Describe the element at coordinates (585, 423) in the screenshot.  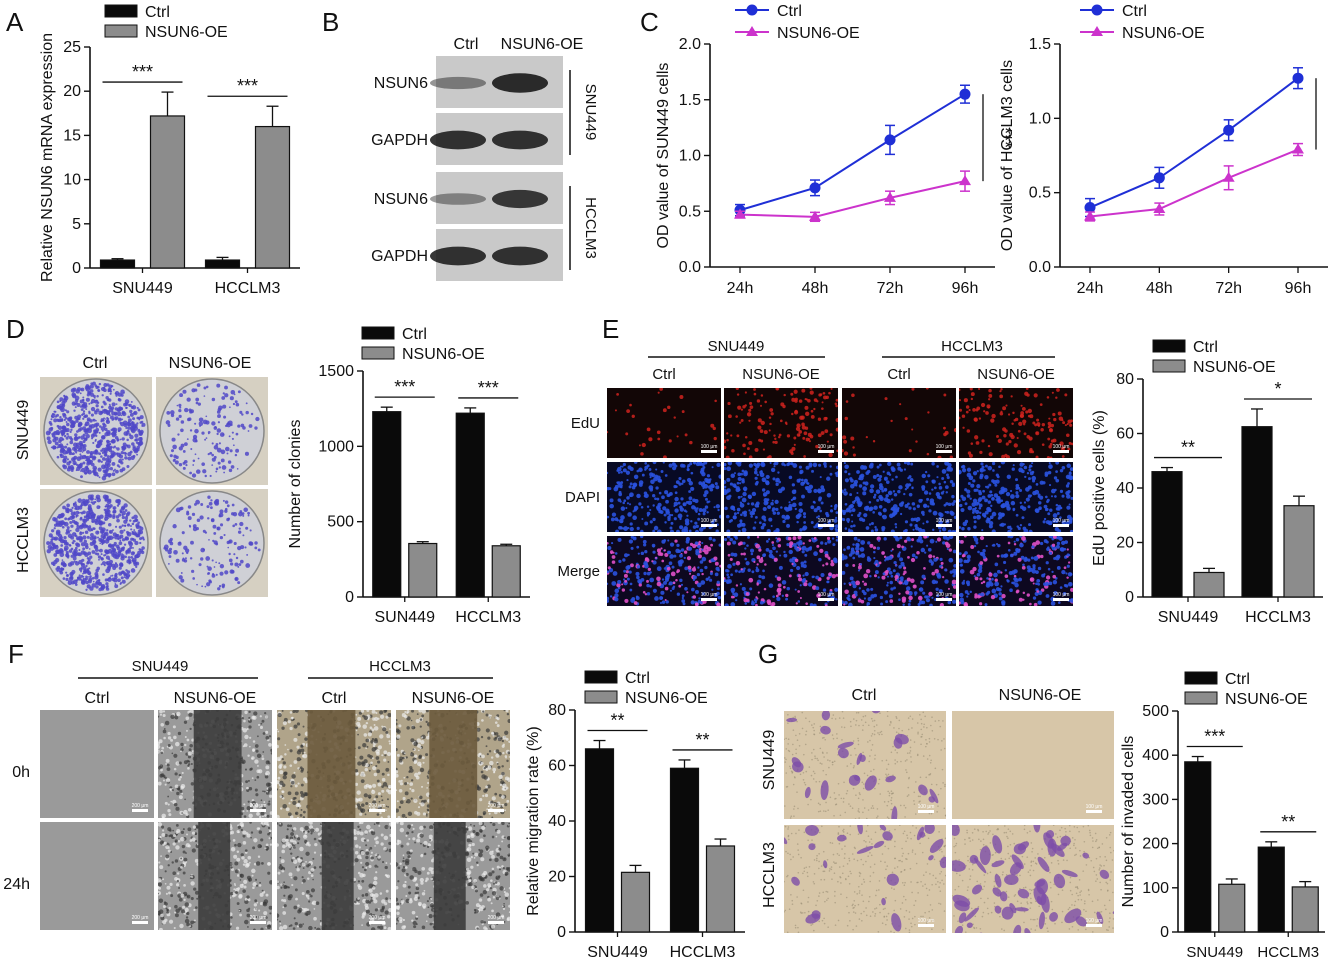
I see `edu-row-label-0: EdU` at that location.